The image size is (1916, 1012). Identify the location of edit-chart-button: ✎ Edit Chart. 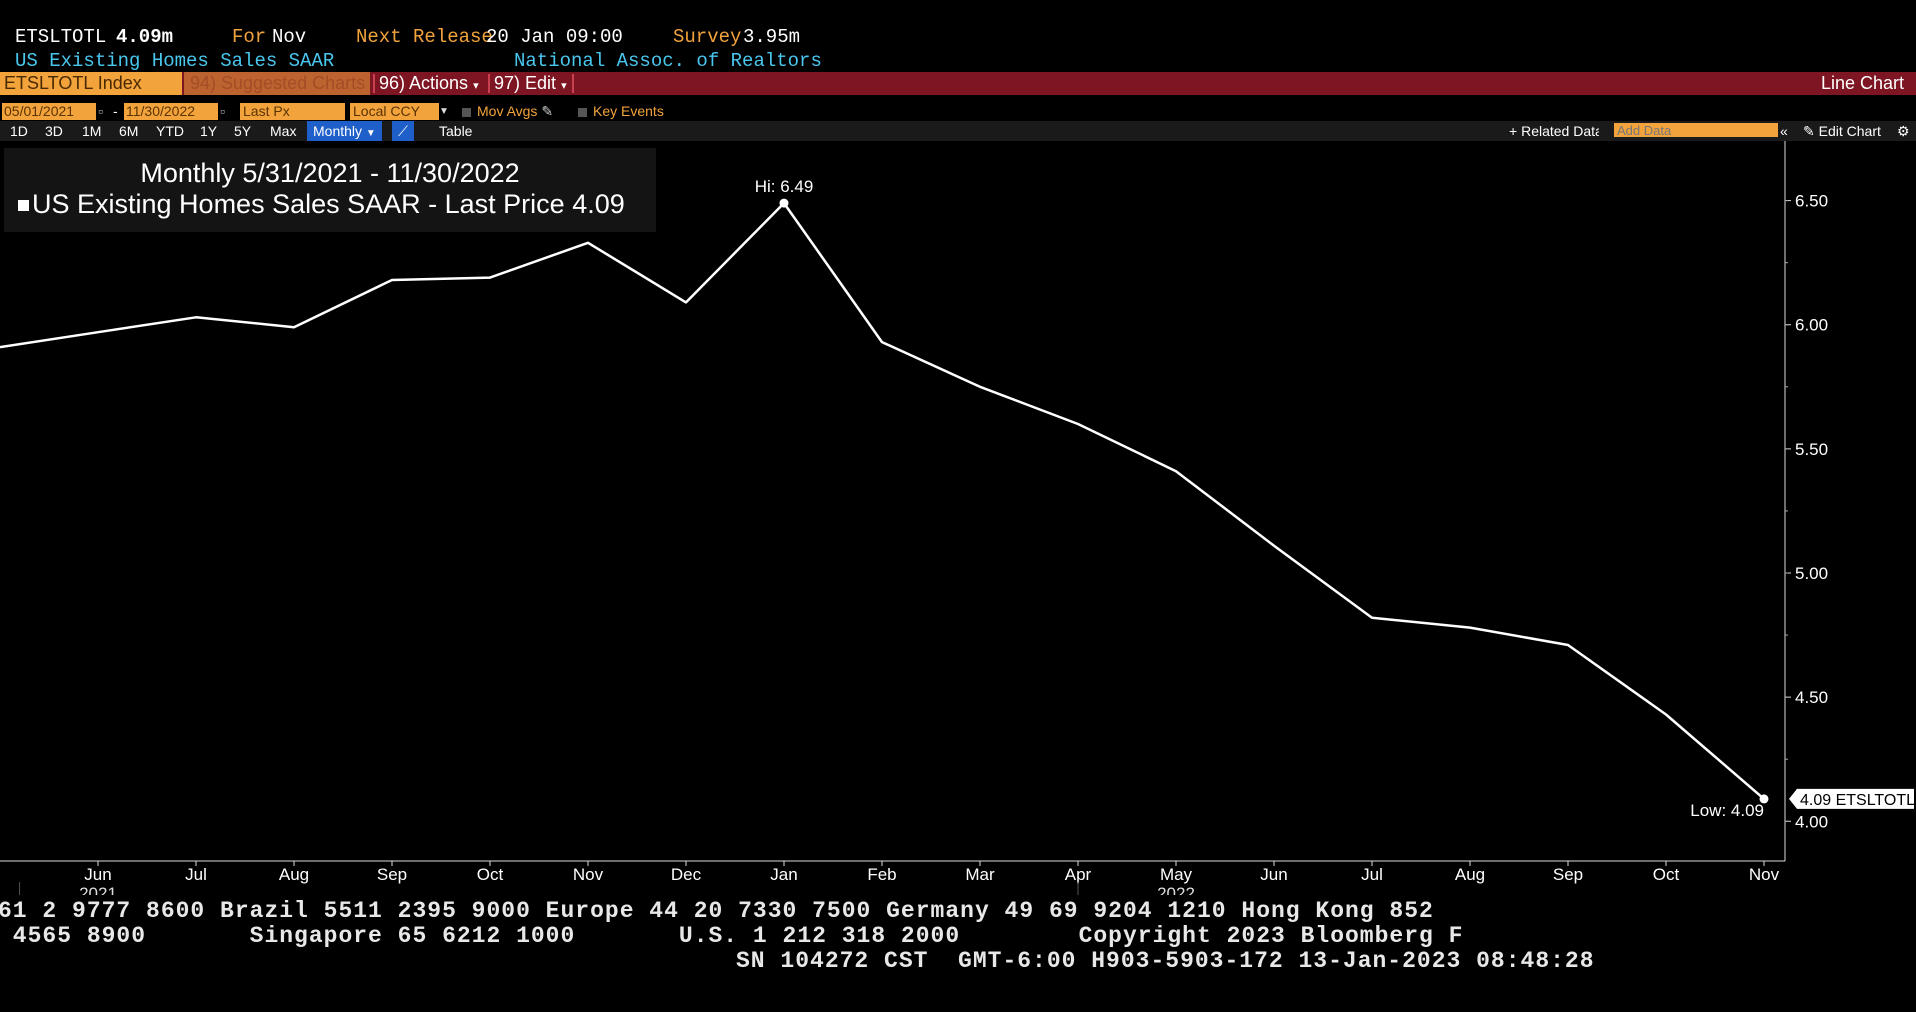
(1842, 131).